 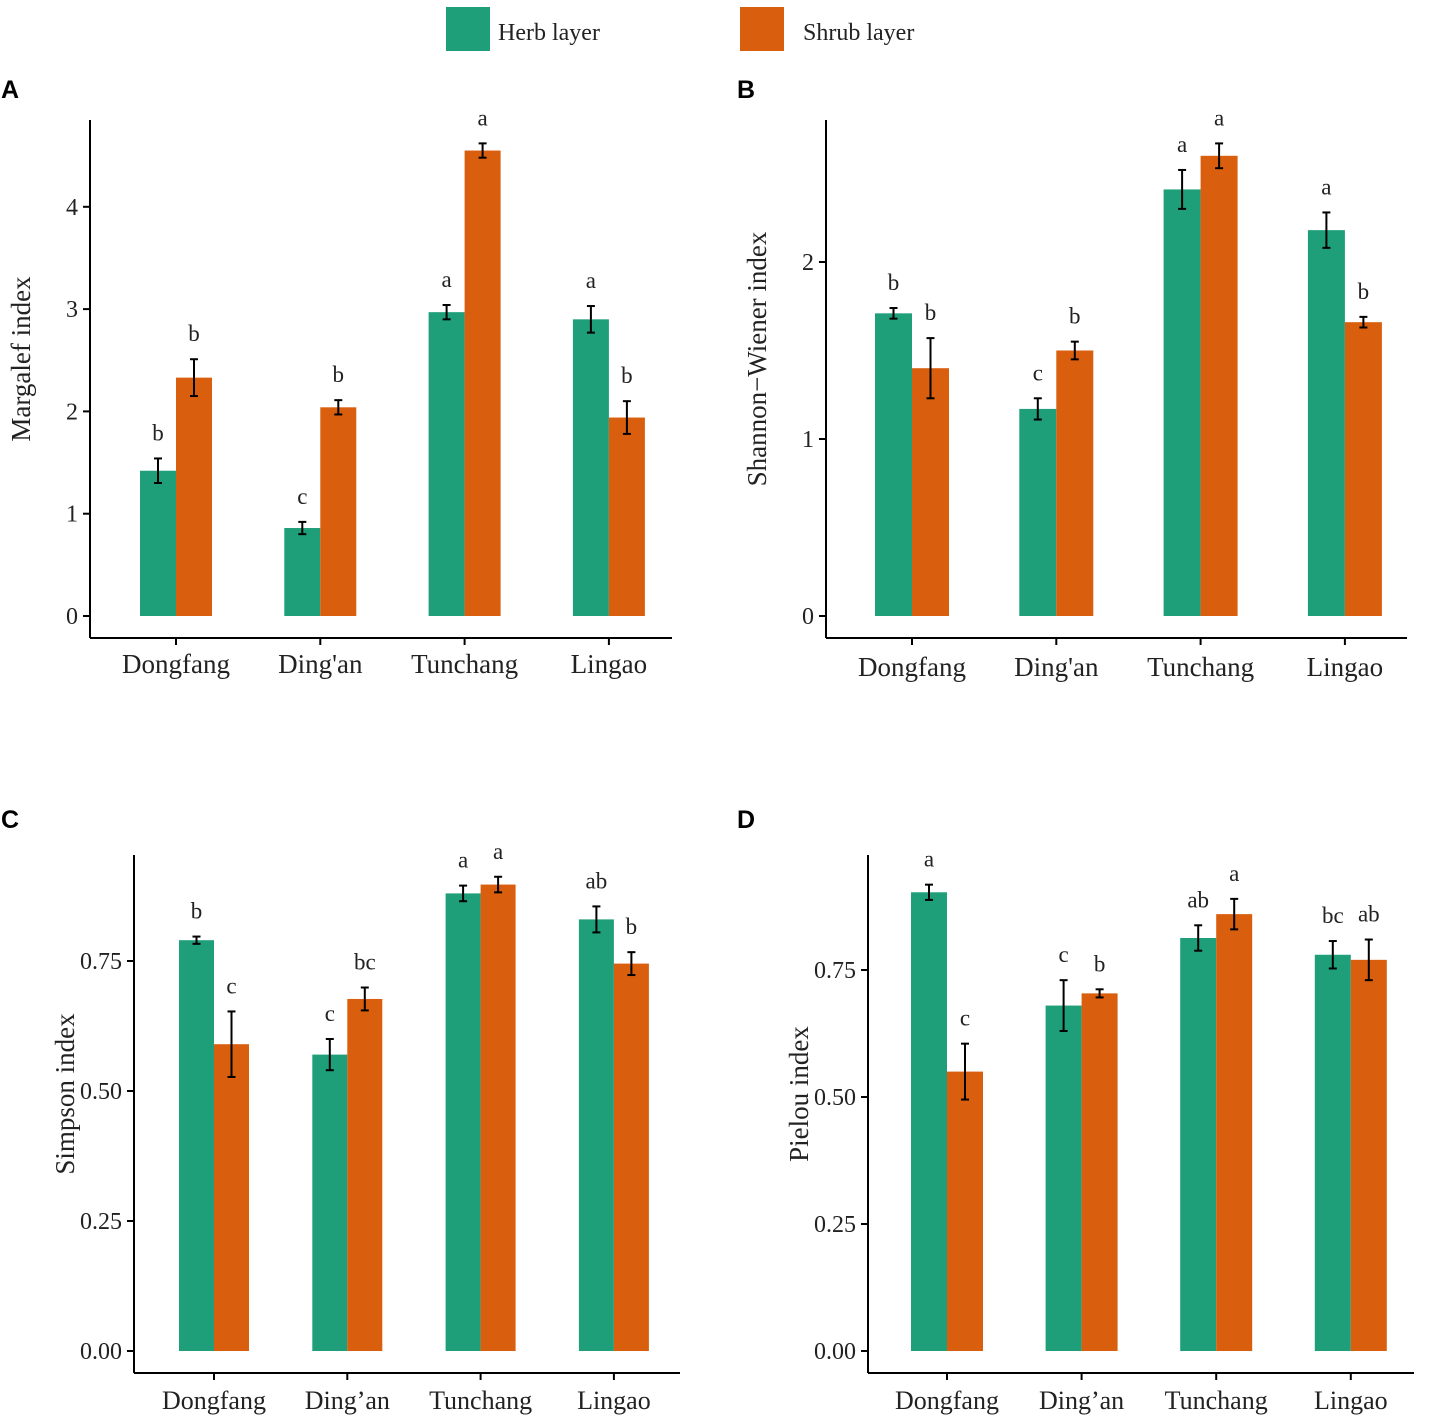 I want to click on legend: Herb layer Shrub layer, so click(x=680, y=29).